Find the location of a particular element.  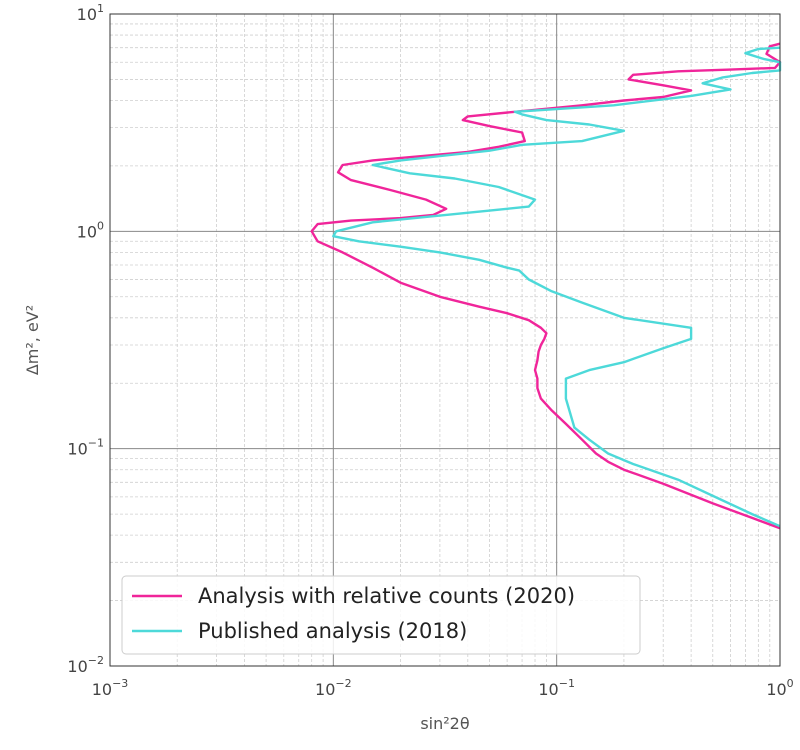

legend-box is located at coordinates (381, 615).